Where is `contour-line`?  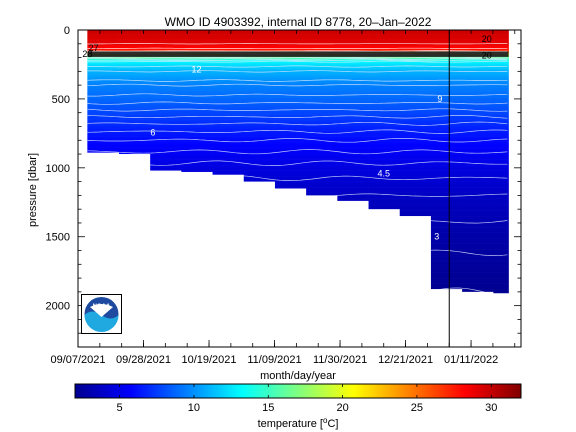 contour-line is located at coordinates (297, 57).